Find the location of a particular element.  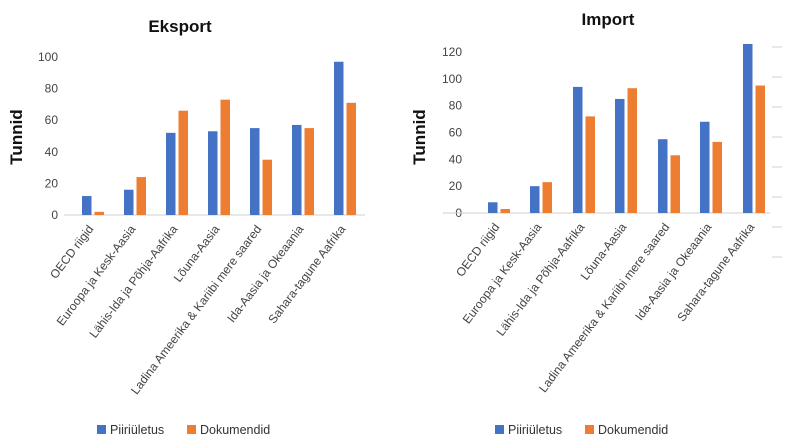

chart-title: Eksport is located at coordinates (180, 26).